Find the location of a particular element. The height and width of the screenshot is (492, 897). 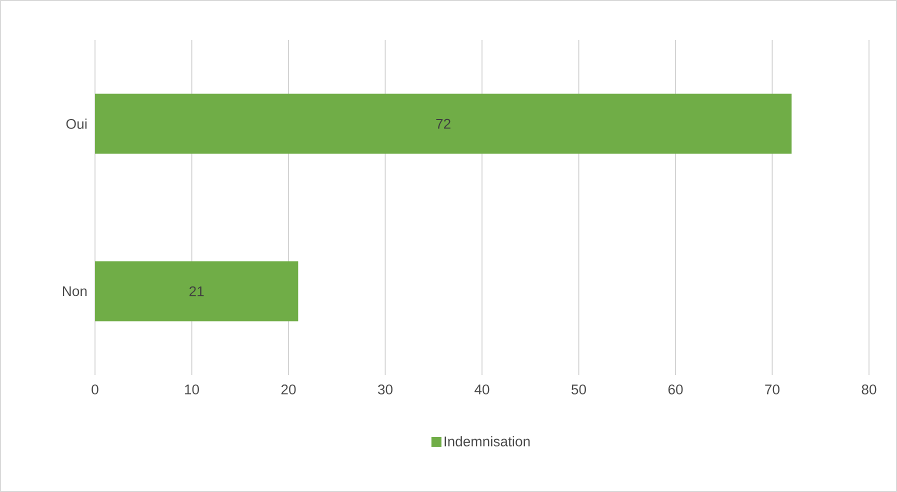

legend-label: Indemnisation is located at coordinates (487, 441).